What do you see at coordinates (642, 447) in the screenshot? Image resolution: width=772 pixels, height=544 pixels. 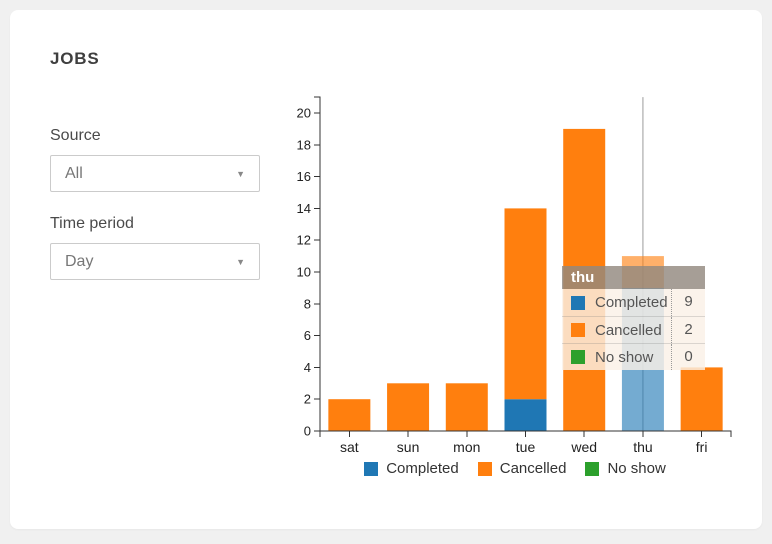 I see `x-tick-label: thu` at bounding box center [642, 447].